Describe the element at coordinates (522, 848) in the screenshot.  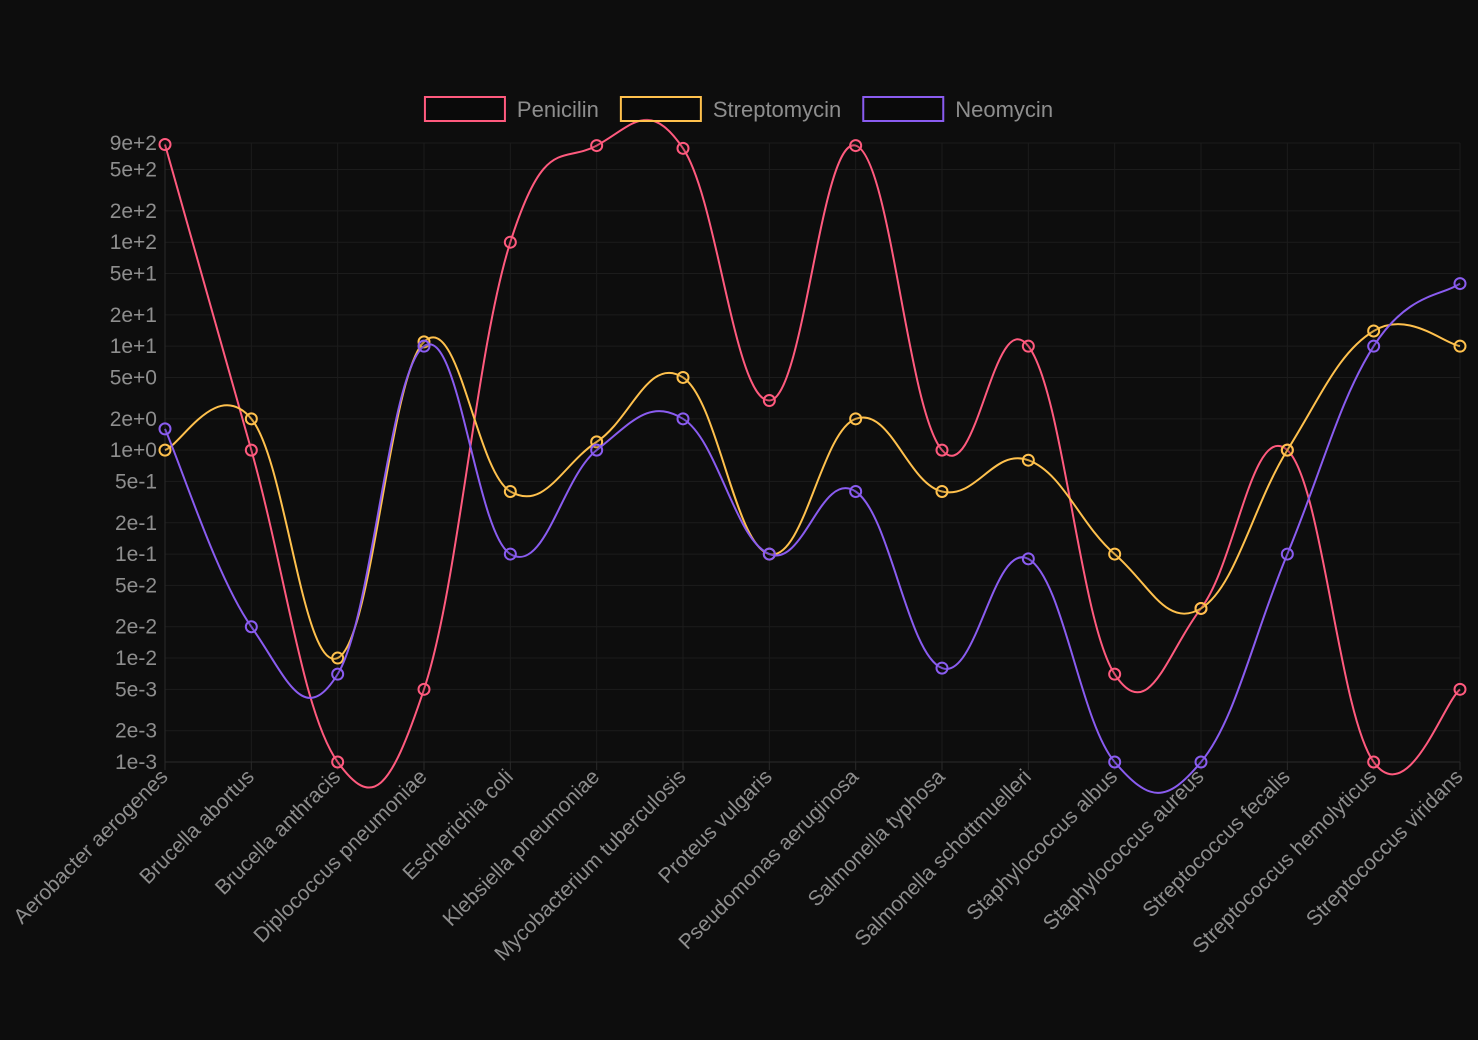
I see `x-tick-label: Klebsiella pneumoniae` at that location.